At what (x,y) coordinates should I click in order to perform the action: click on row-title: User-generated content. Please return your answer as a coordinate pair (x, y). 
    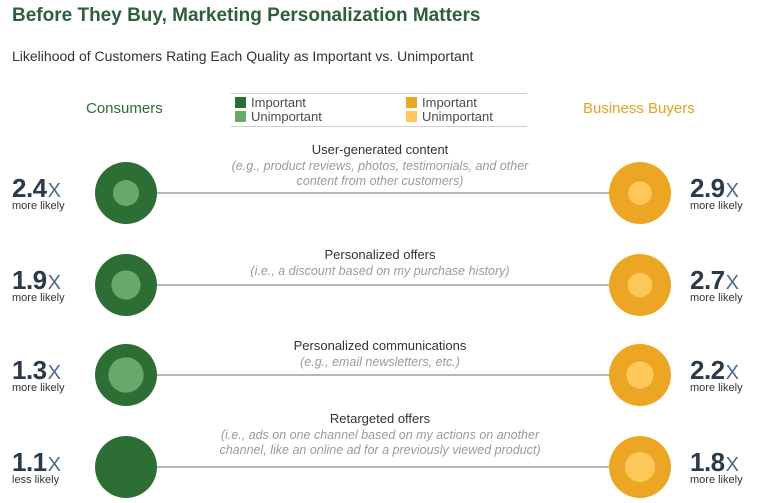
    Looking at the image, I should click on (380, 149).